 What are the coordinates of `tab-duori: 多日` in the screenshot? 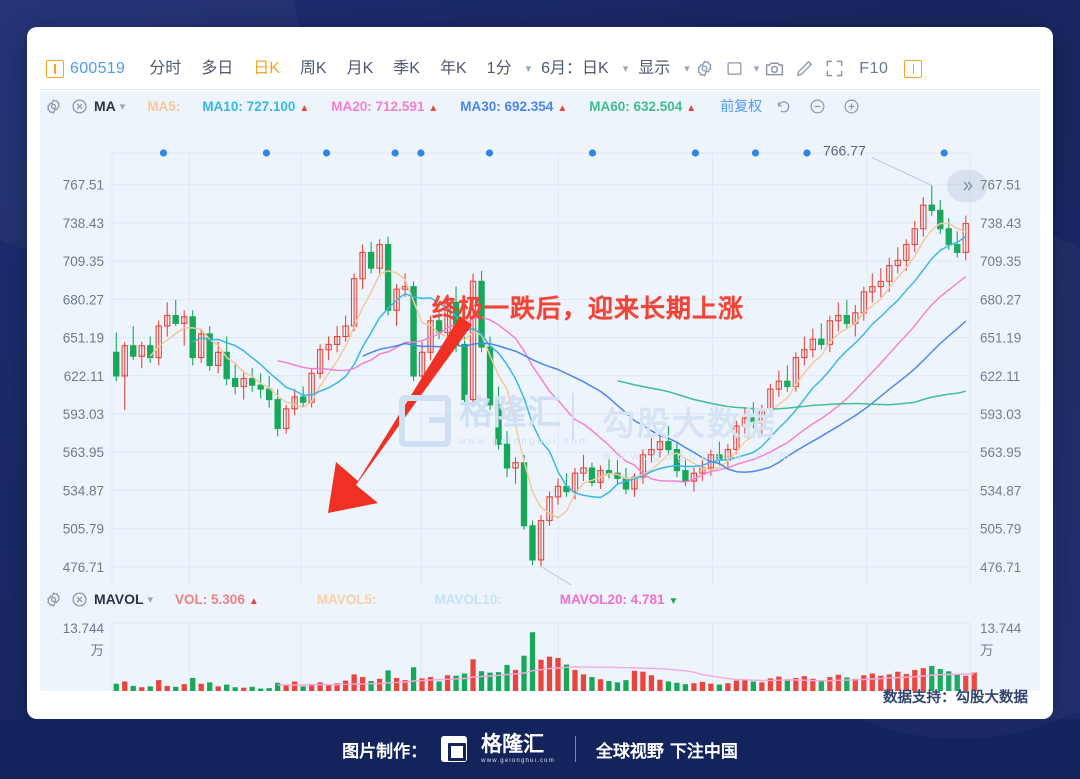 It's located at (217, 68).